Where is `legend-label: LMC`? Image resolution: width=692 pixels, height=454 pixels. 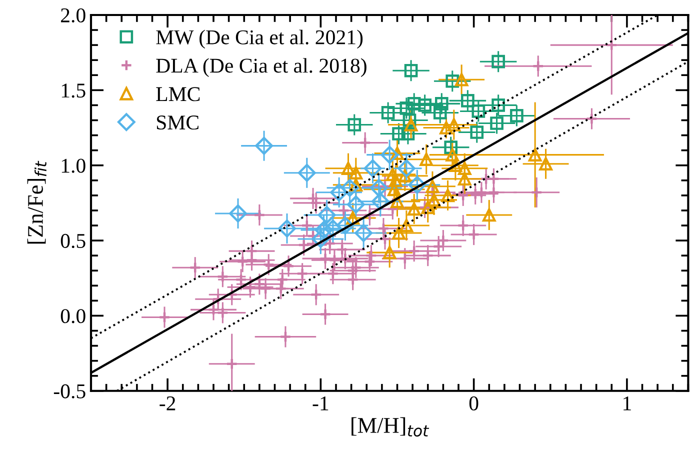 legend-label: LMC is located at coordinates (178, 94).